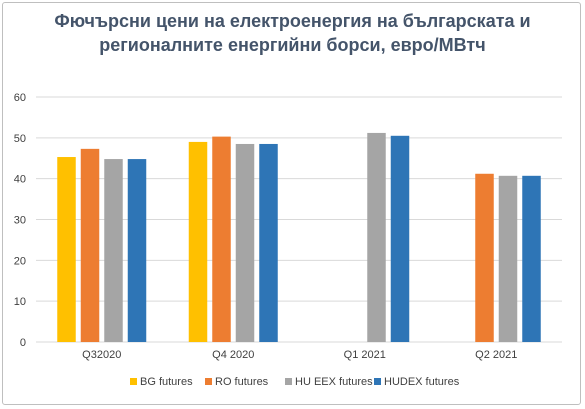  Describe the element at coordinates (422, 382) in the screenshot. I see `legend-label: HUDEX futures` at that location.